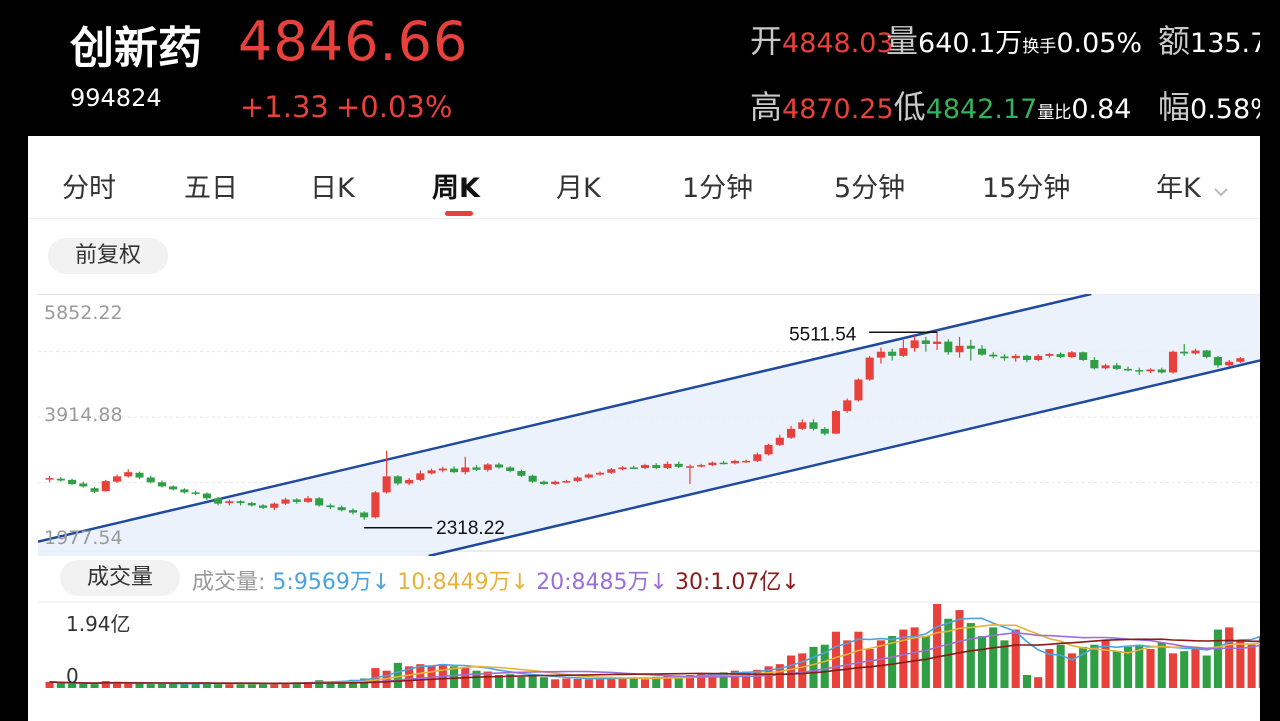 The height and width of the screenshot is (721, 1280). I want to click on stat-open: 开4848.03, so click(822, 39).